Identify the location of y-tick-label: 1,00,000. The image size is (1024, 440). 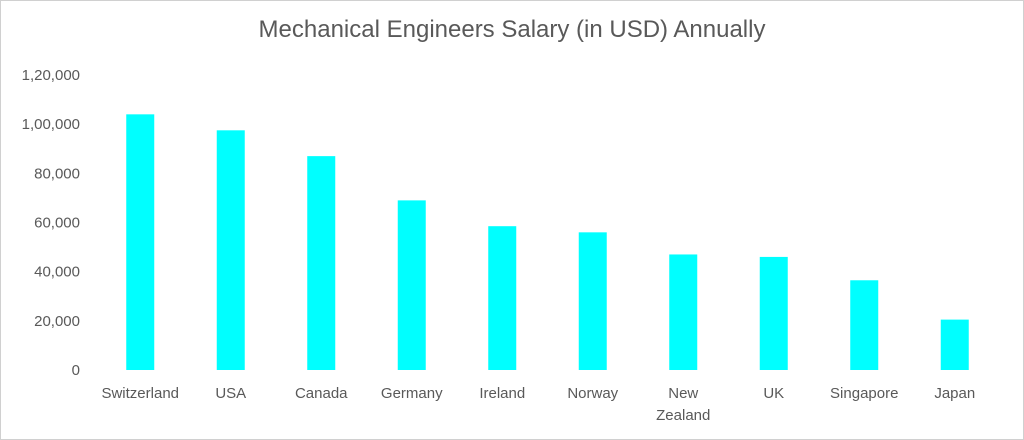
(51, 124).